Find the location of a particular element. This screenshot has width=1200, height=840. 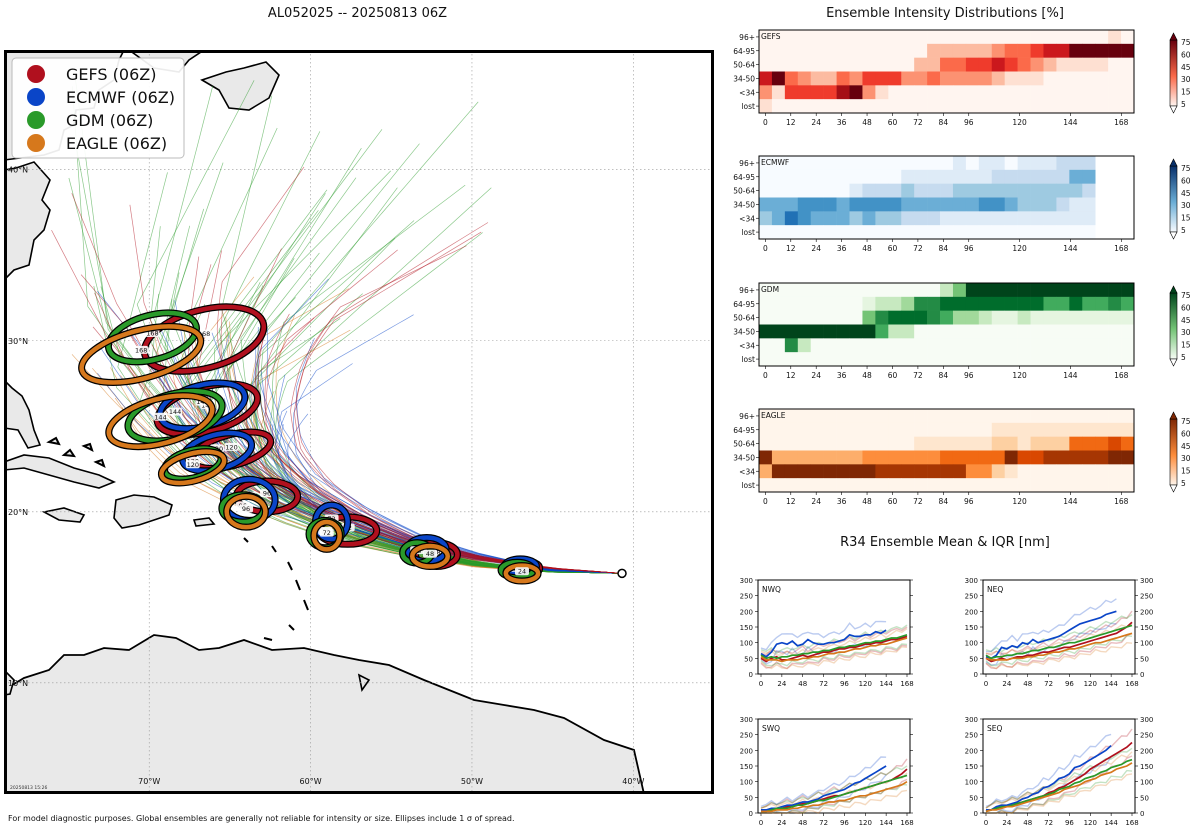

r34-y-label-right: 0 is located at coordinates (1142, 675).